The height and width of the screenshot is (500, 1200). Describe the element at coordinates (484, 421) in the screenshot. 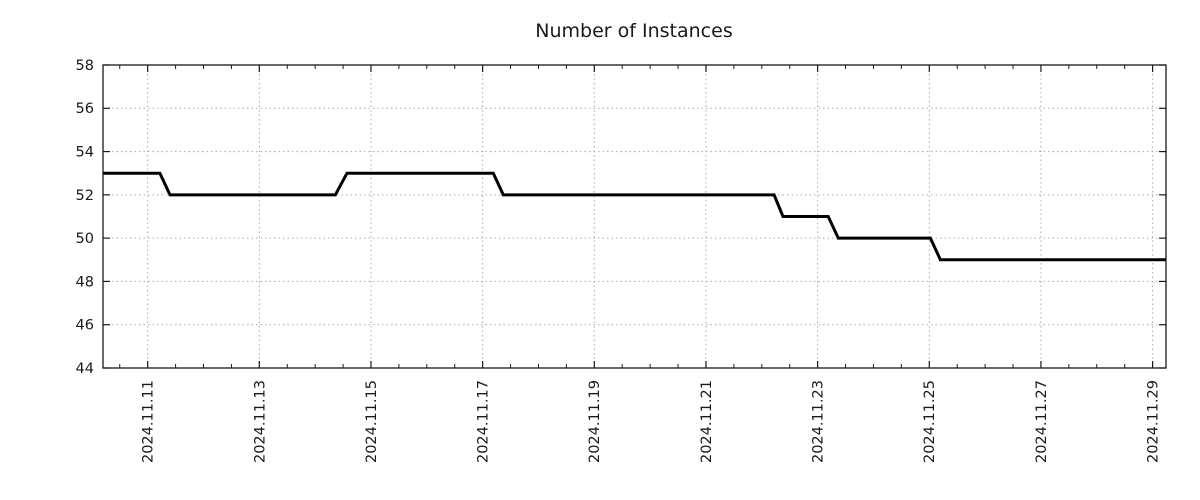

I see `x-tick-label: 2024.11.17` at that location.